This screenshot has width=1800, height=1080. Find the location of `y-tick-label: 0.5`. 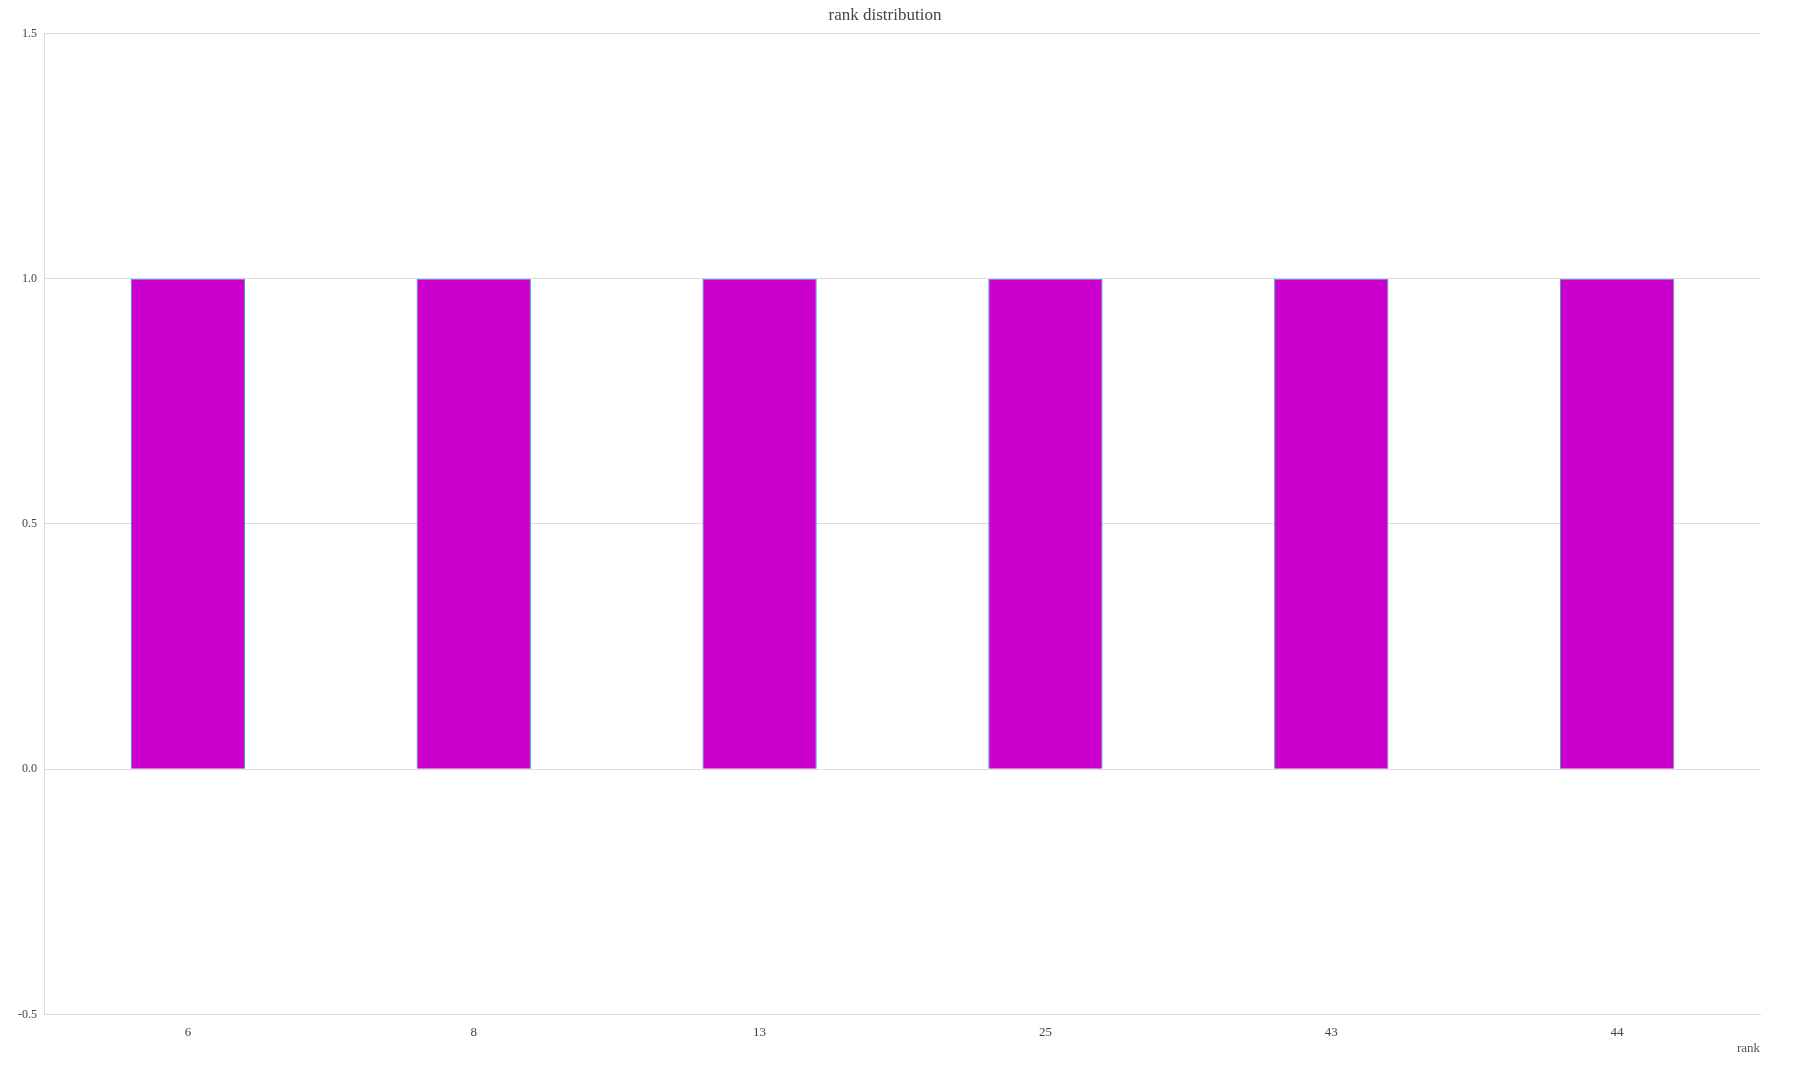

y-tick-label: 0.5 is located at coordinates (29, 523).